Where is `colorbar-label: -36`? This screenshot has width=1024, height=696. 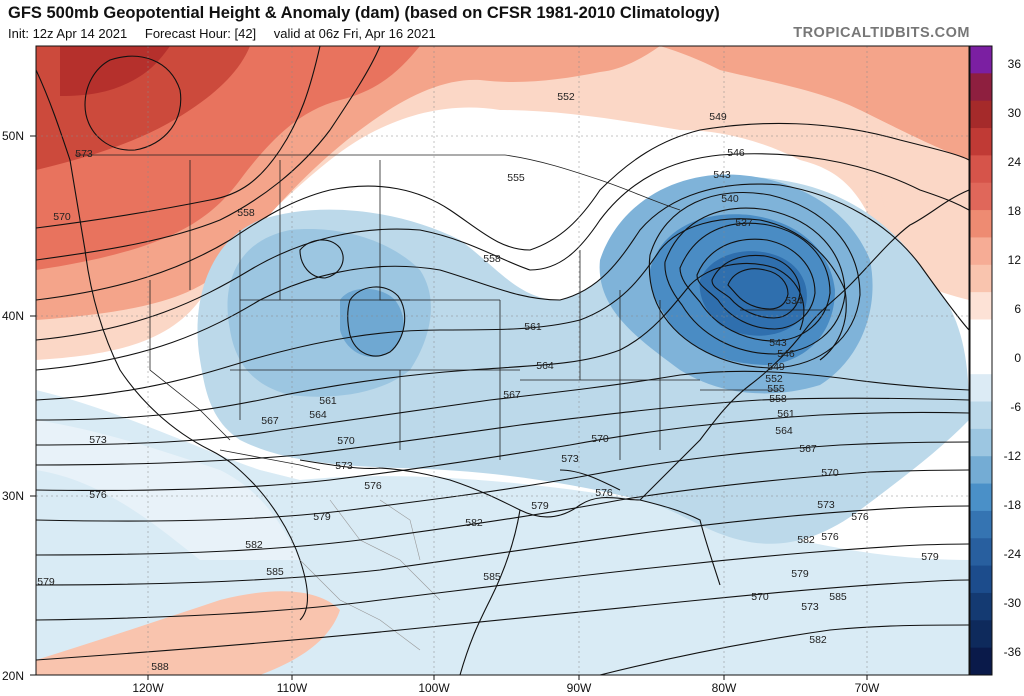 colorbar-label: -36 is located at coordinates (1013, 652).